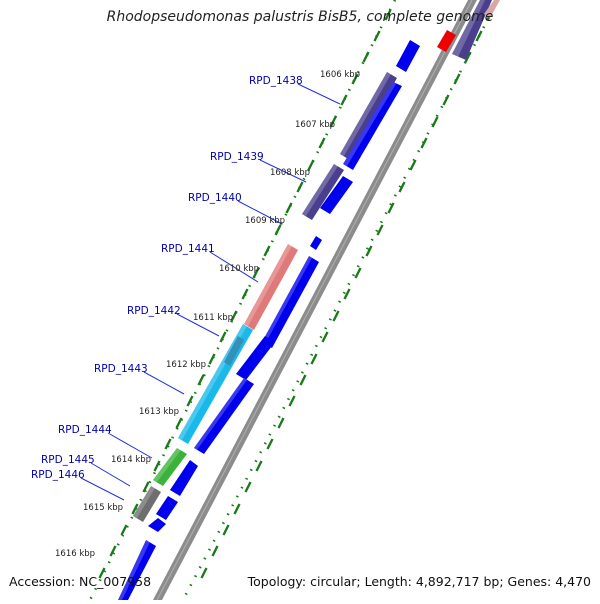  Describe the element at coordinates (144, 502) in the screenshot. I see `gene-rpd-1445-shade` at that location.